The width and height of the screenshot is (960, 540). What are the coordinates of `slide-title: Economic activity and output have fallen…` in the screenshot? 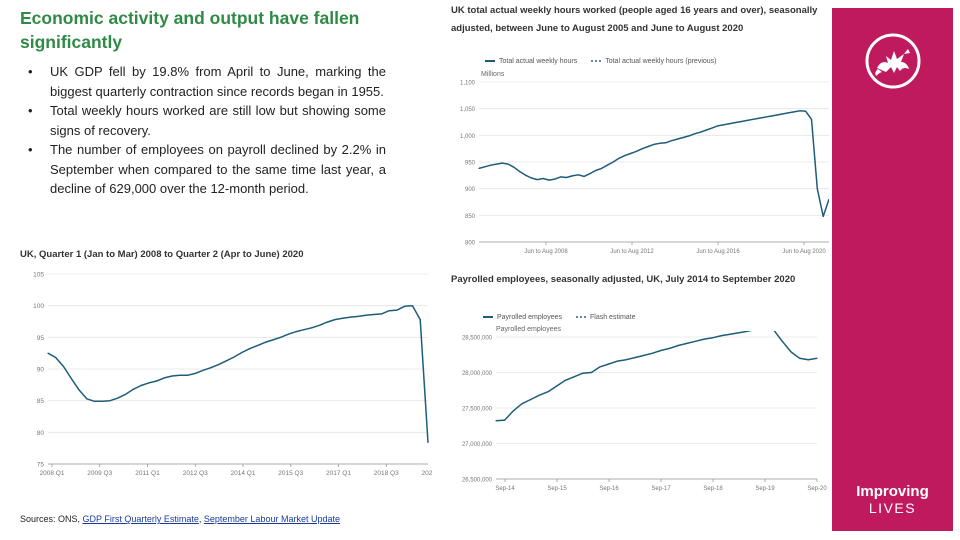 It's located at (190, 30).